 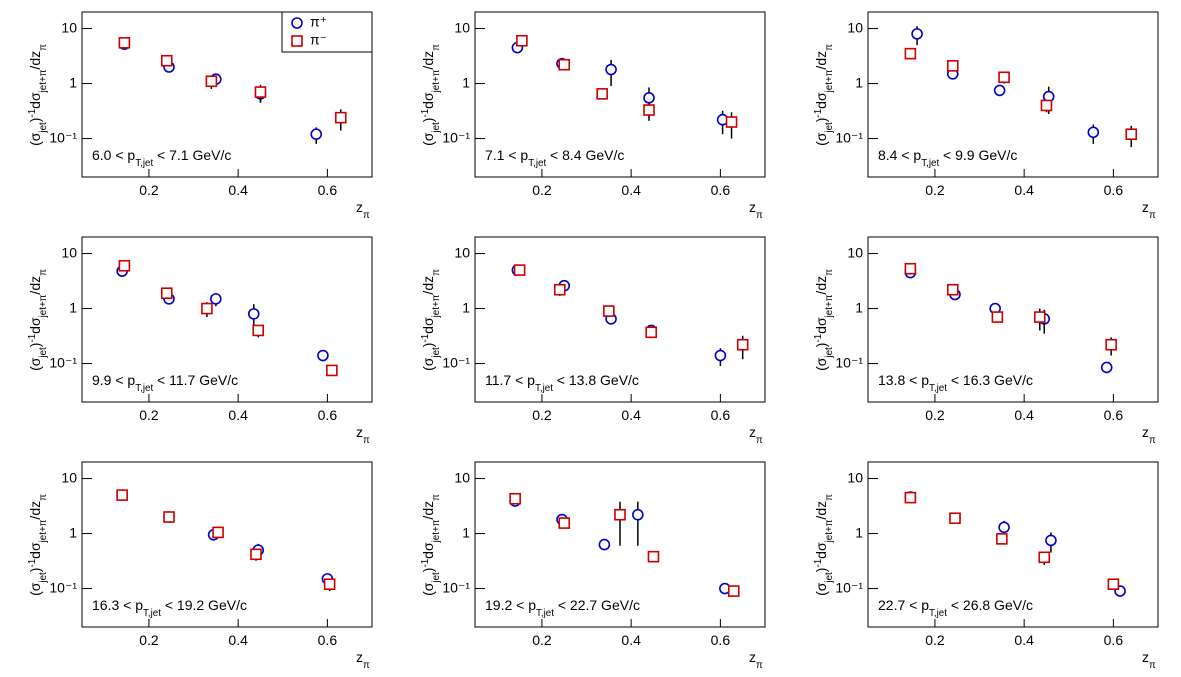 What do you see at coordinates (596, 380) in the screenshot?
I see `label-part: < 13.8 GeV/c` at bounding box center [596, 380].